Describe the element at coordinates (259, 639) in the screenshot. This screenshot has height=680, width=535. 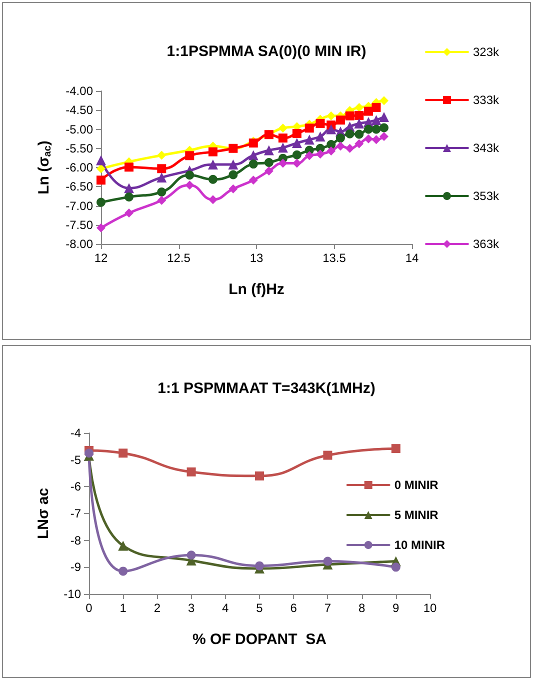
I see `x-axis-title: % OF DOPANT SA` at that location.